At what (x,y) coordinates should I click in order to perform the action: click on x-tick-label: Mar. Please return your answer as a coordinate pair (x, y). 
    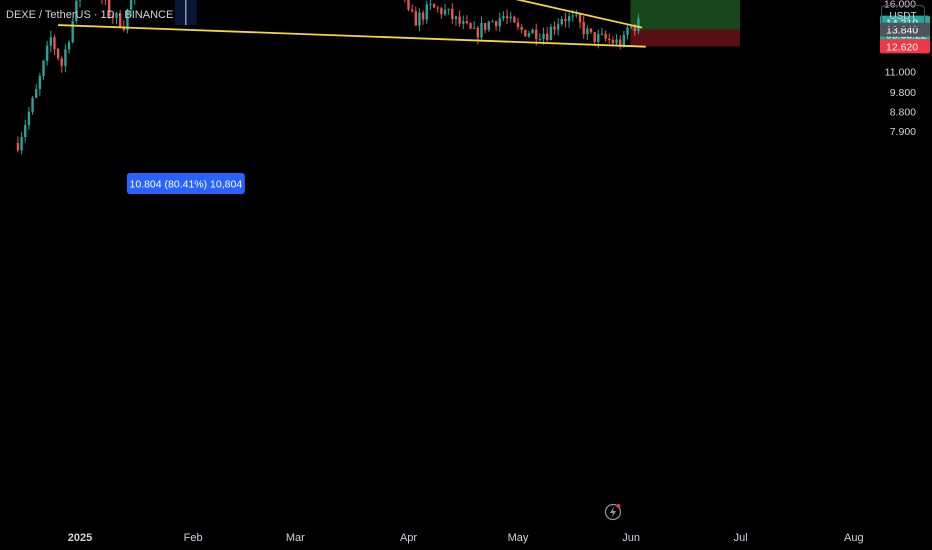
    Looking at the image, I should click on (295, 538).